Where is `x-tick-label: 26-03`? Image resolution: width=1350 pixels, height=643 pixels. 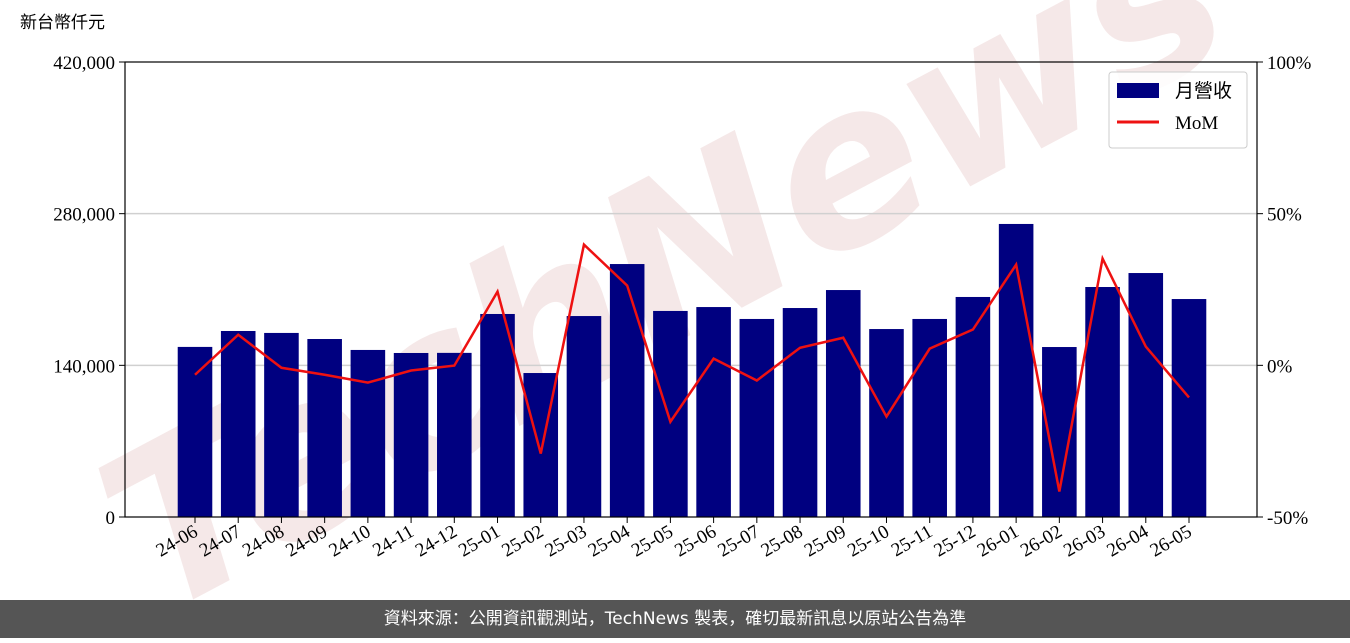 x-tick-label: 26-03 is located at coordinates (1084, 541).